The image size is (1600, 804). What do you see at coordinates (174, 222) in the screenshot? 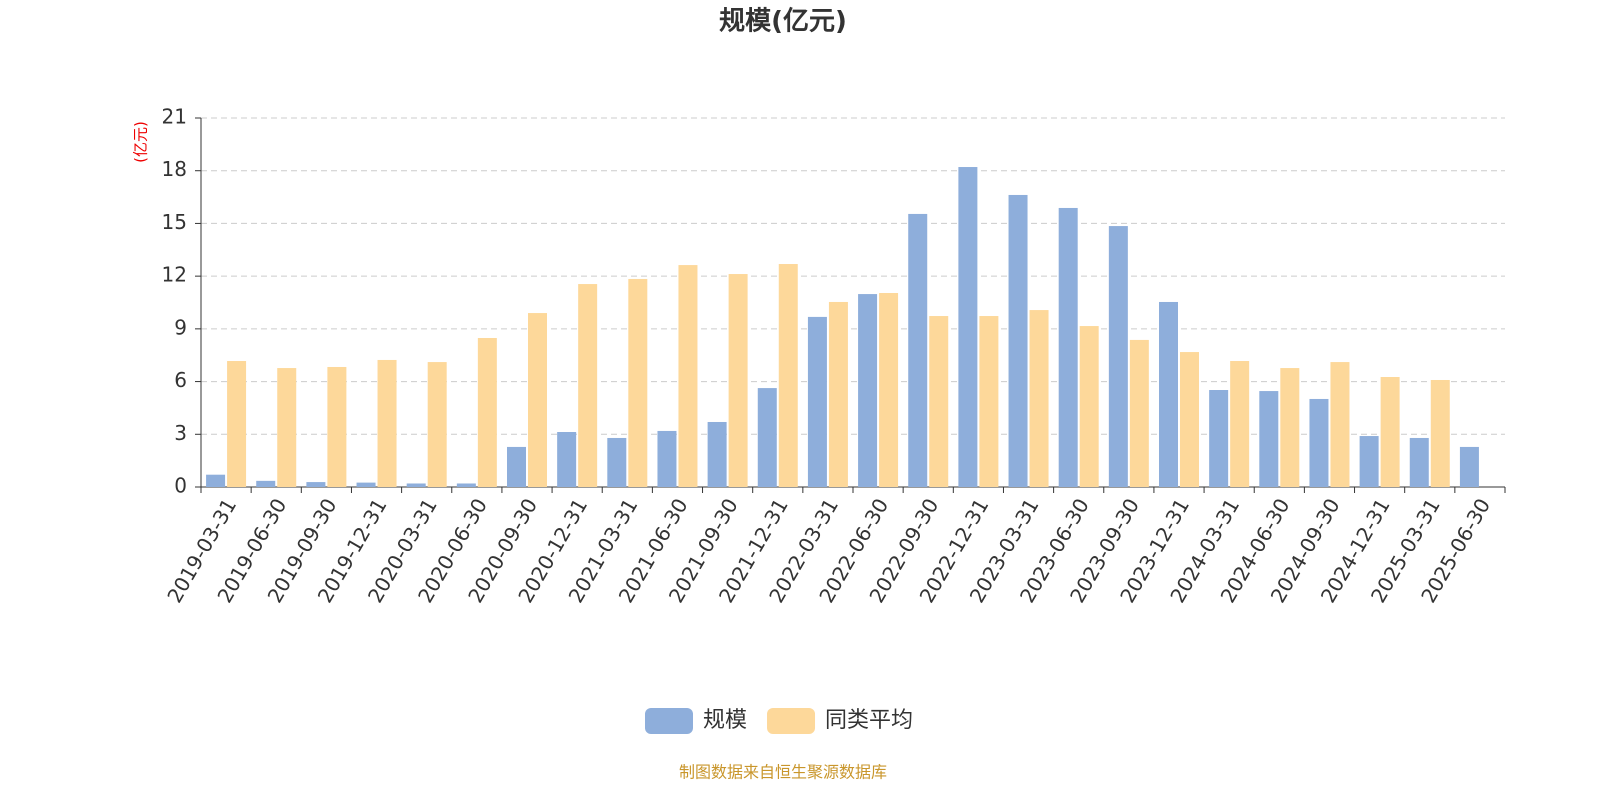
I see `y-tick-label: 15` at bounding box center [174, 222].